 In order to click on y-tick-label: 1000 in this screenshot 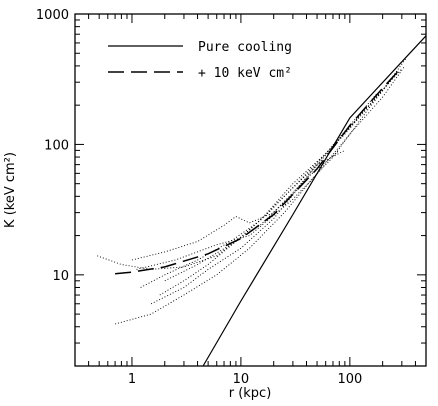, I will do `click(52, 15)`.